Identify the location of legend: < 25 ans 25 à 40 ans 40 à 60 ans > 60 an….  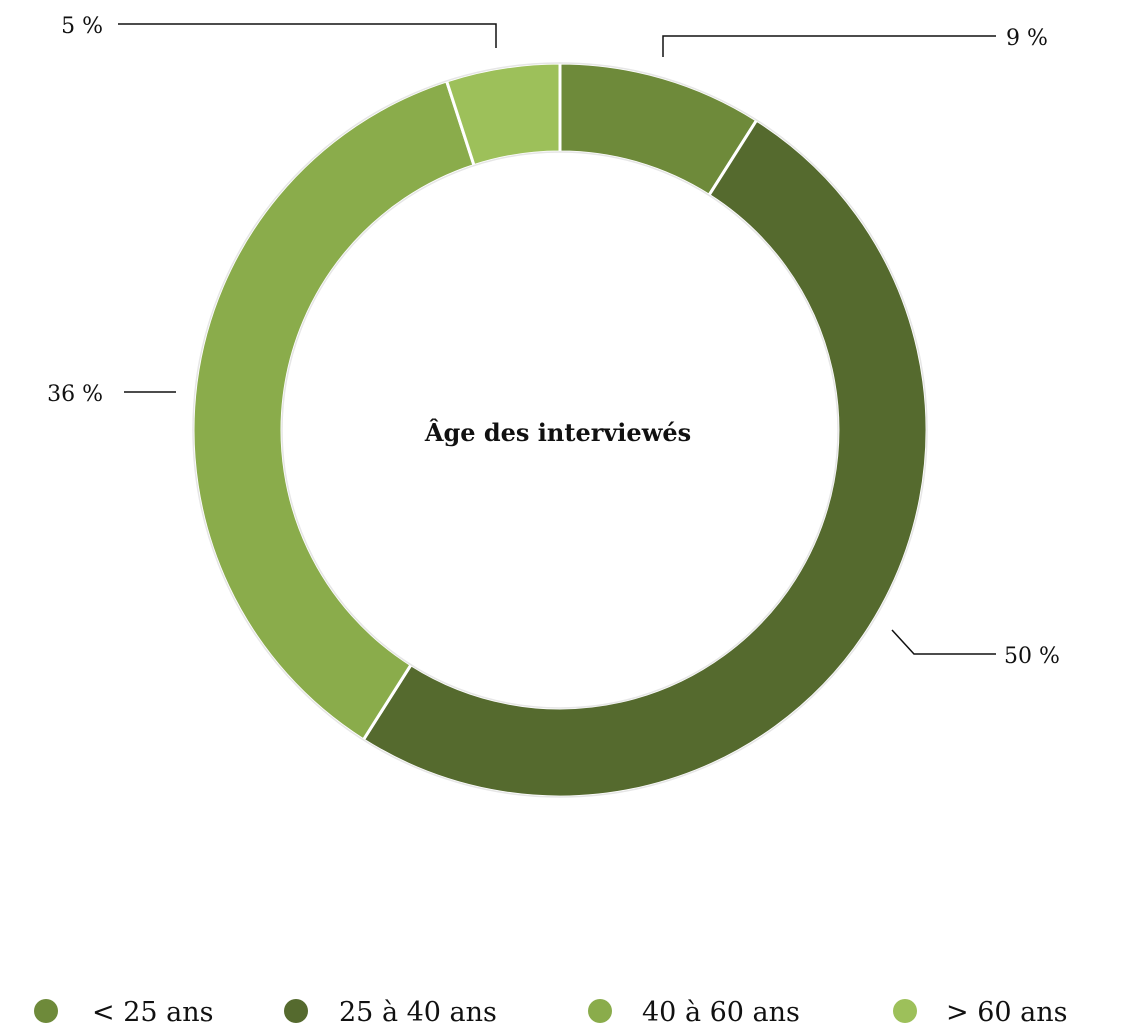
(551, 1012).